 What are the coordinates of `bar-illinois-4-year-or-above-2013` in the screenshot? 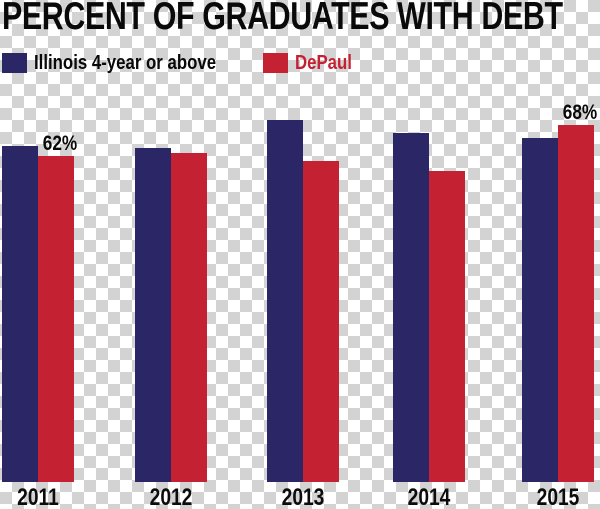 It's located at (285, 301).